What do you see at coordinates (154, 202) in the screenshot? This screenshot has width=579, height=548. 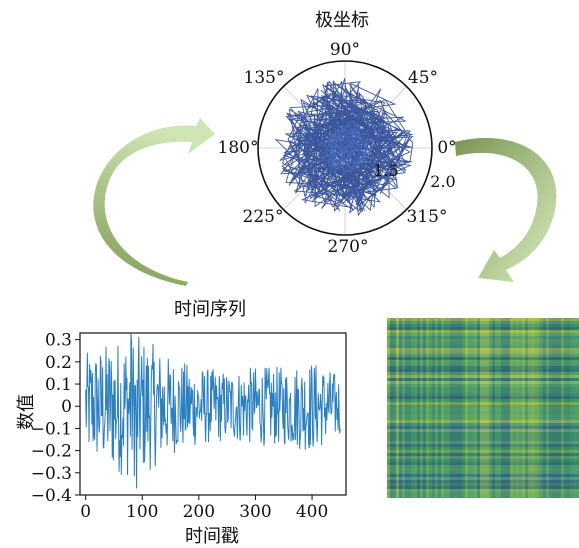 I see `left-curved-arrow` at bounding box center [154, 202].